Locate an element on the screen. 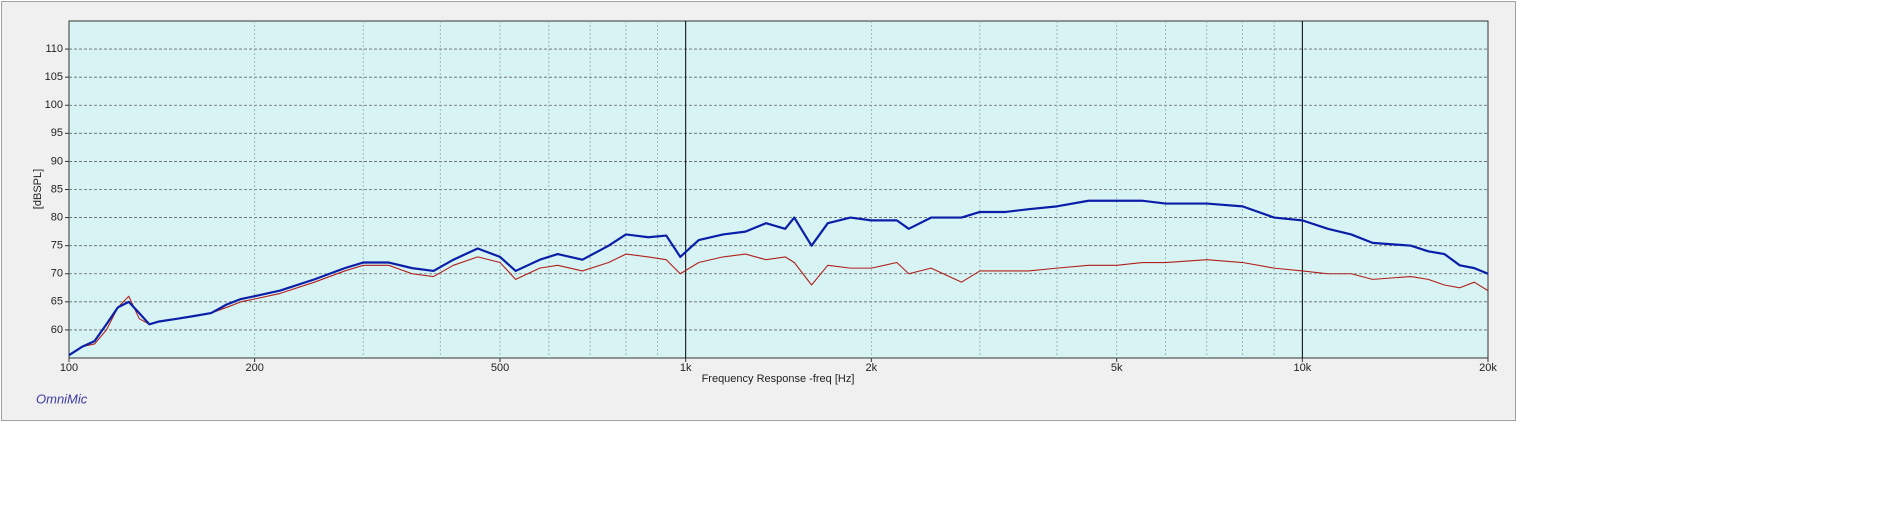 The height and width of the screenshot is (524, 1886). y-tick-label: 60 is located at coordinates (57, 330).